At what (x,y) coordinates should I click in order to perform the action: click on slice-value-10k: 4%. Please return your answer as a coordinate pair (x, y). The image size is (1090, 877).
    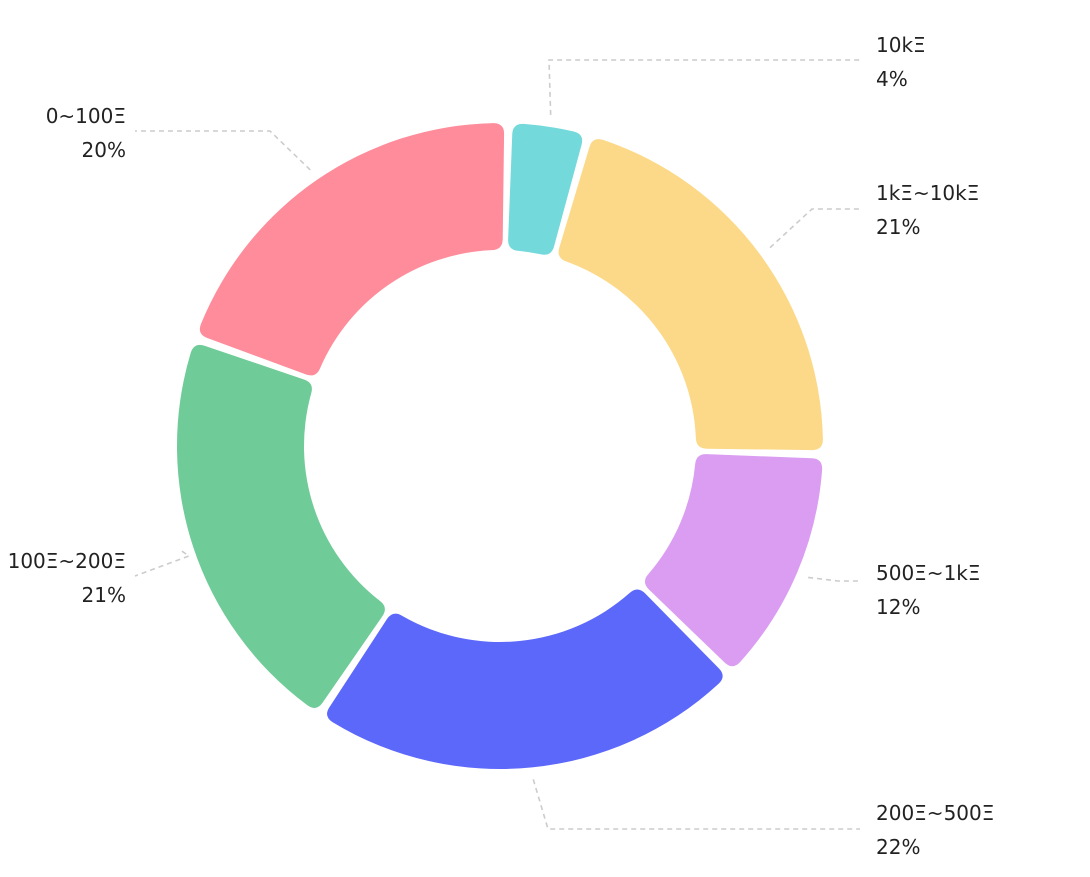
    Looking at the image, I should click on (892, 79).